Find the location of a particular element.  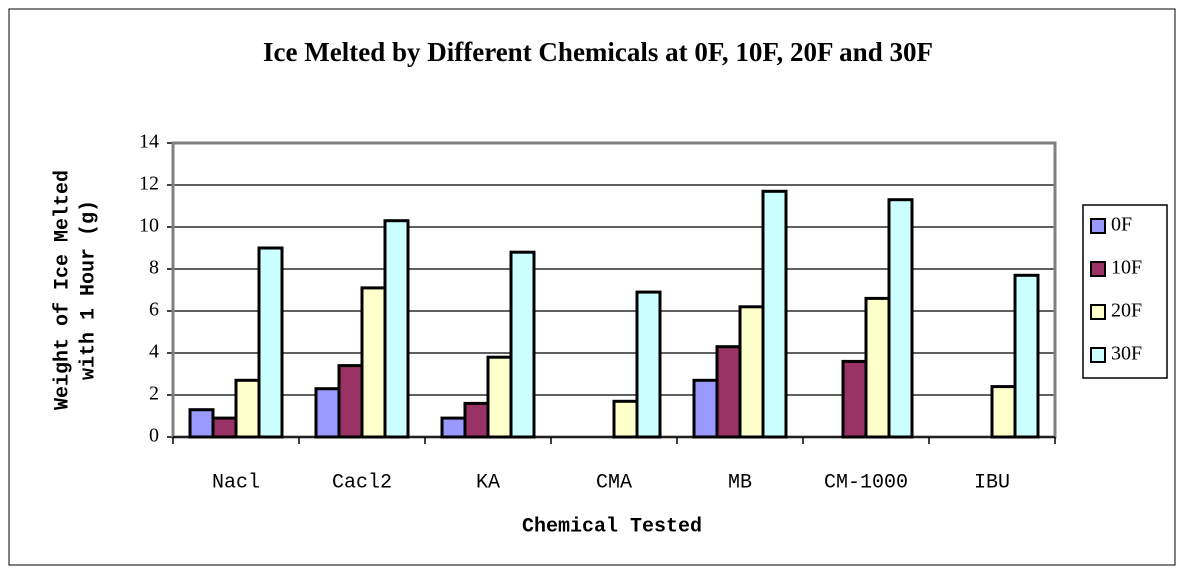

y-tick-label: 10 is located at coordinates (149, 226).